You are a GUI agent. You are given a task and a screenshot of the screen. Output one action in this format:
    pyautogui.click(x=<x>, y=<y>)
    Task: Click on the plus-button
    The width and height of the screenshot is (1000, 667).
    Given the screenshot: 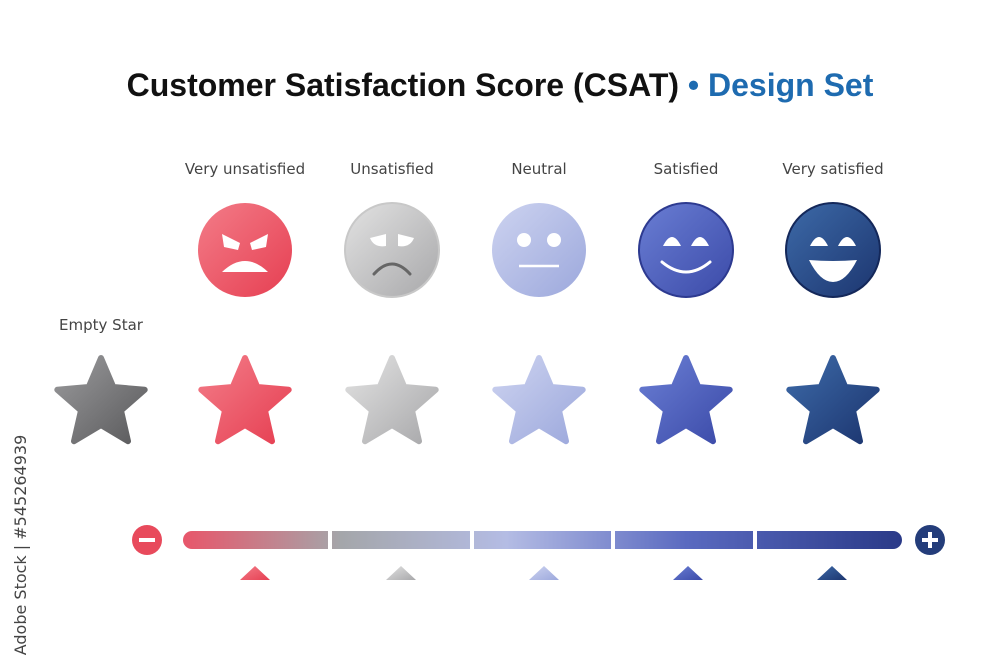 What is the action you would take?
    pyautogui.click(x=930, y=540)
    